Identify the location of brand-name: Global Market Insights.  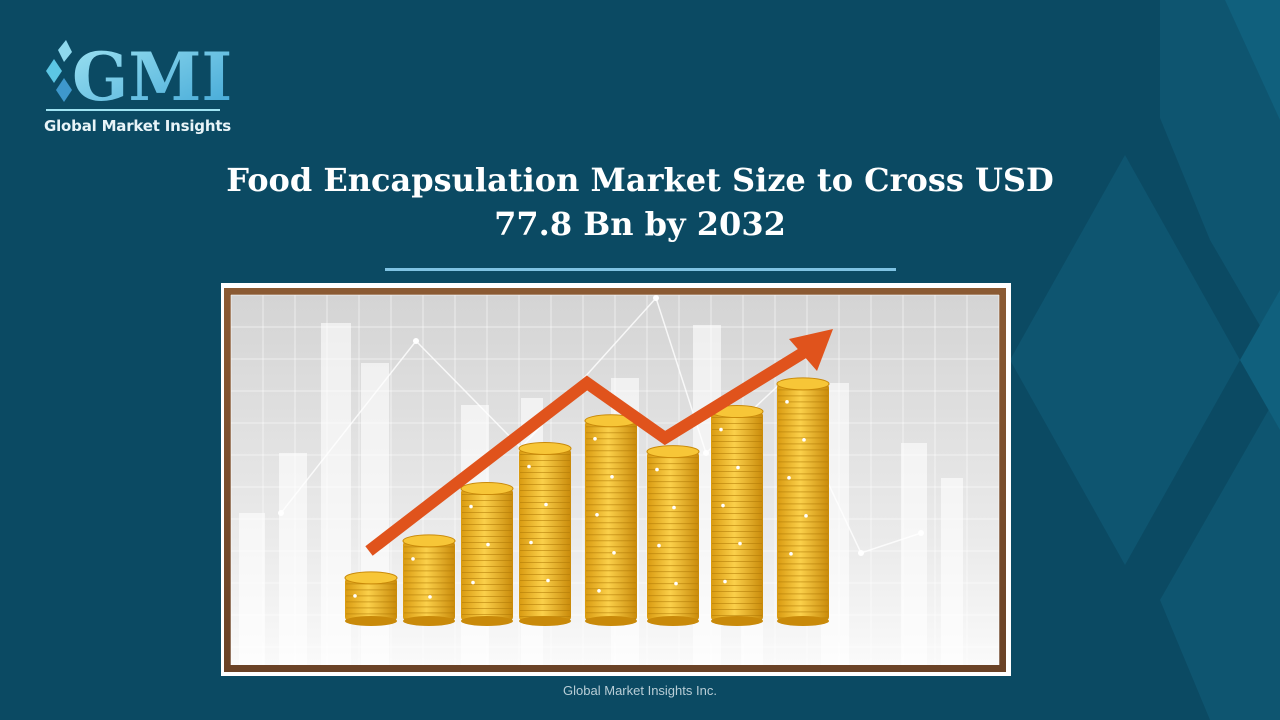
(138, 126).